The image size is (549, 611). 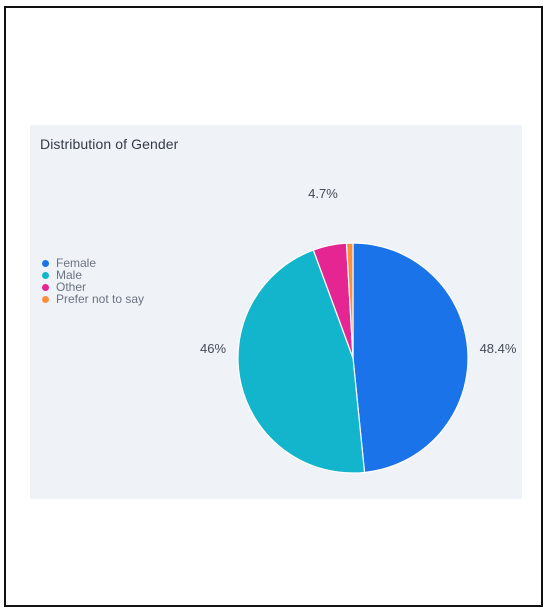 What do you see at coordinates (71, 287) in the screenshot?
I see `legend-label-other: Other` at bounding box center [71, 287].